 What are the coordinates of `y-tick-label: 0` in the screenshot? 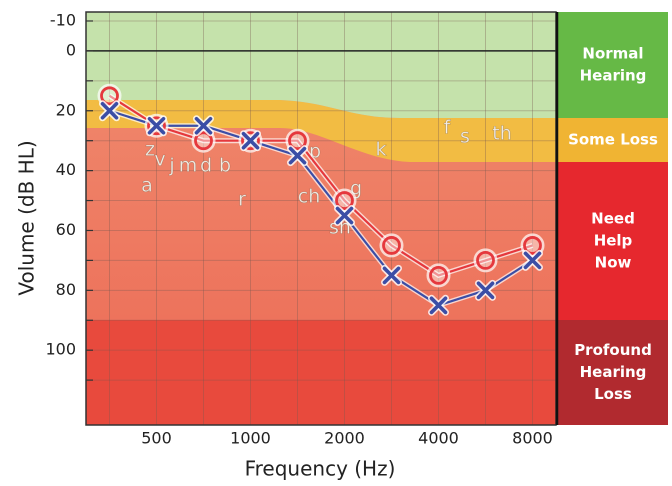 It's located at (71, 49).